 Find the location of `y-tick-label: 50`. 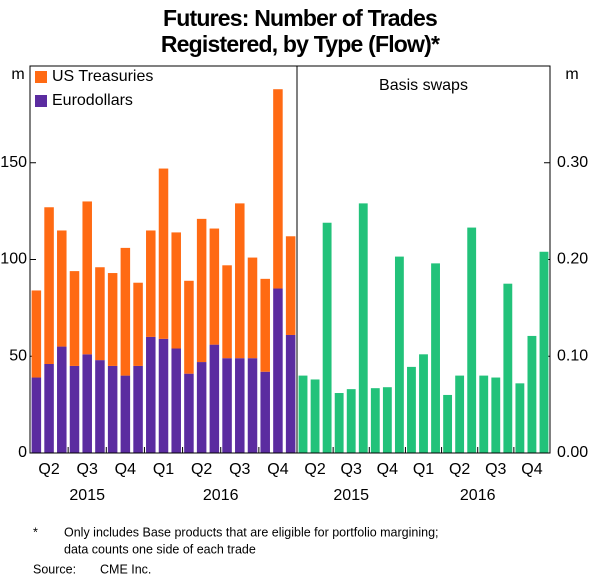

y-tick-label: 50 is located at coordinates (18, 355).